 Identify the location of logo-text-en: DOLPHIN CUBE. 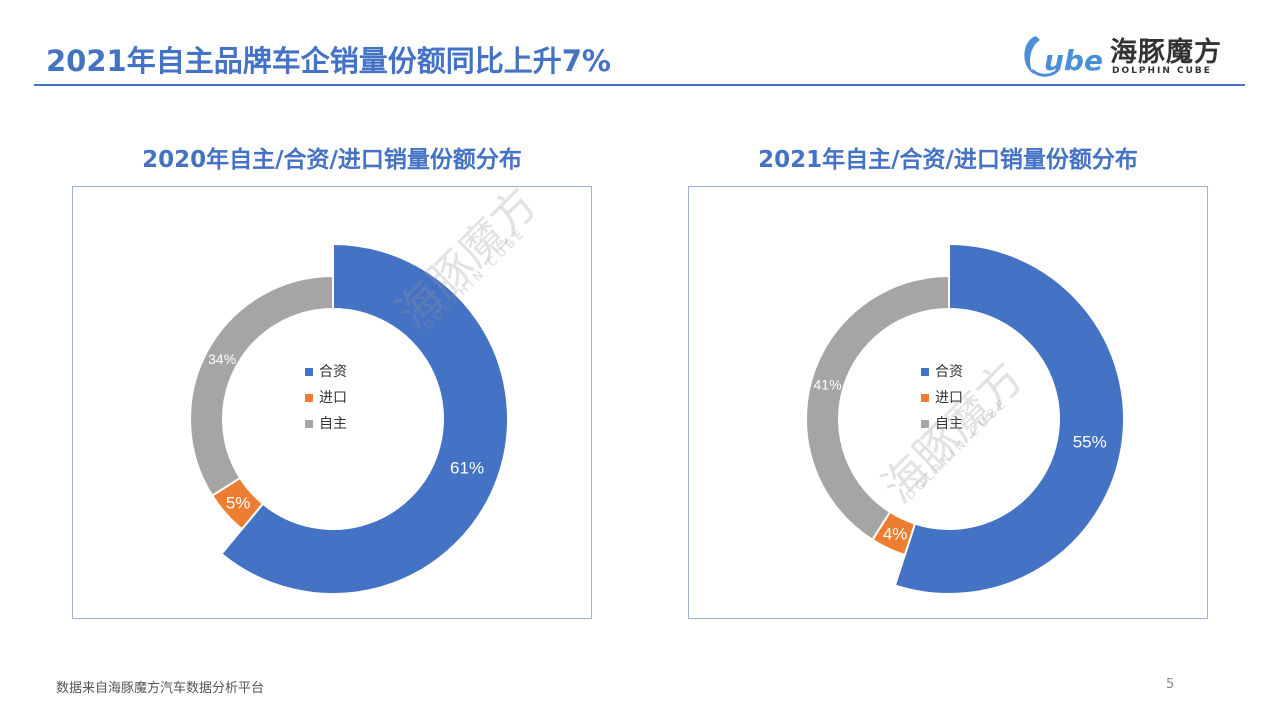
(1162, 71).